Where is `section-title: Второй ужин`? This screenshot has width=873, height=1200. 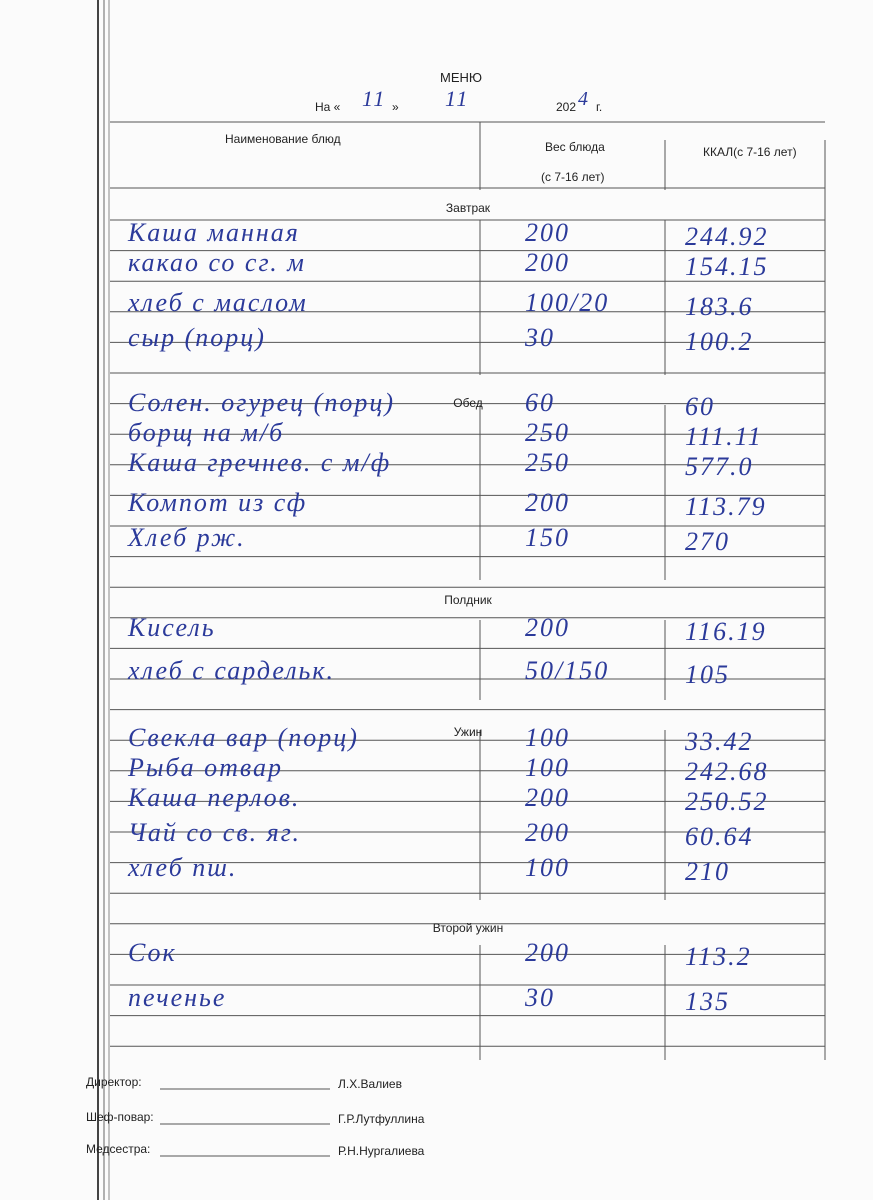 section-title: Второй ужин is located at coordinates (468, 928).